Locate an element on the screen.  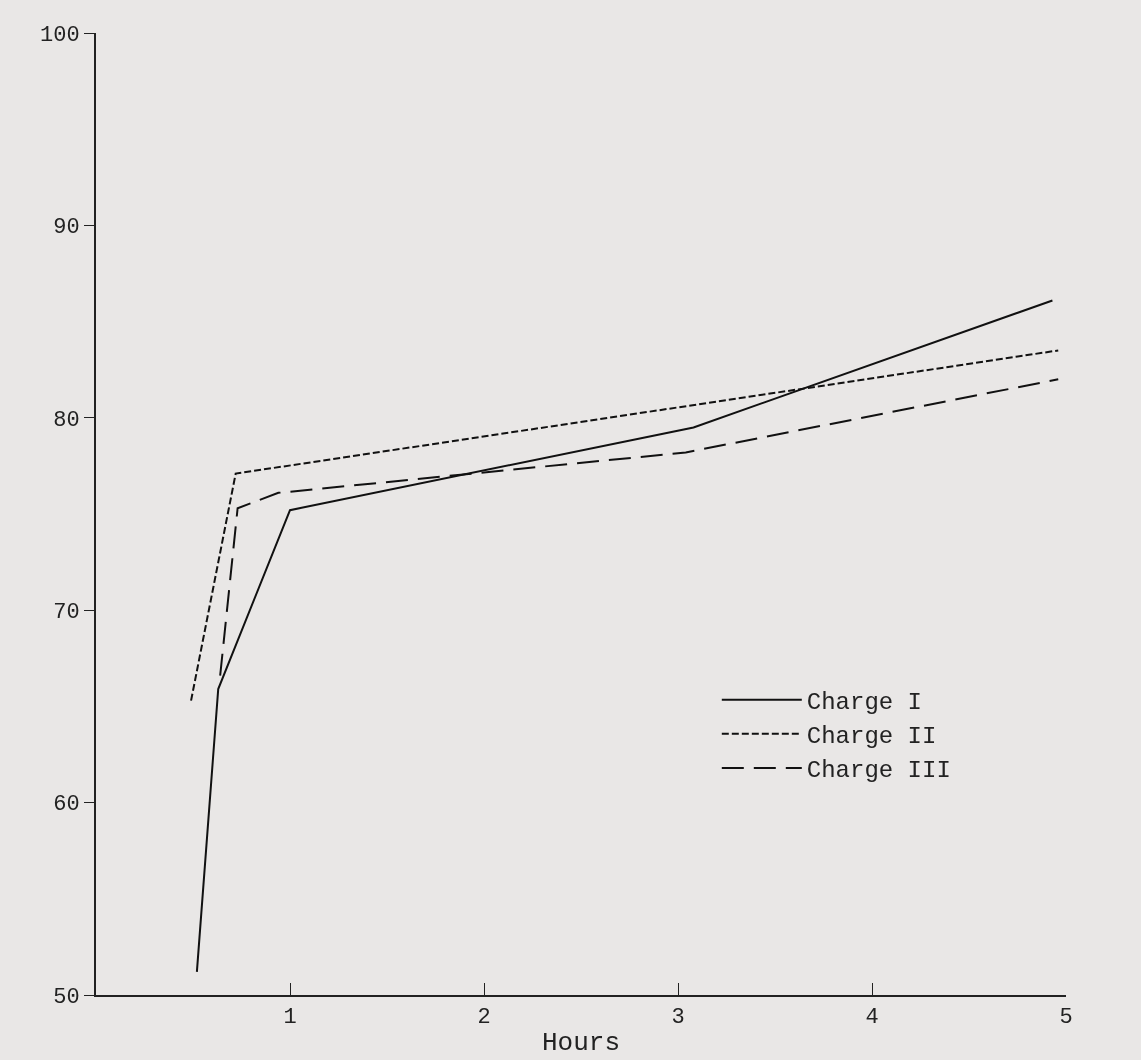
legend-label: Charge I is located at coordinates (864, 702).